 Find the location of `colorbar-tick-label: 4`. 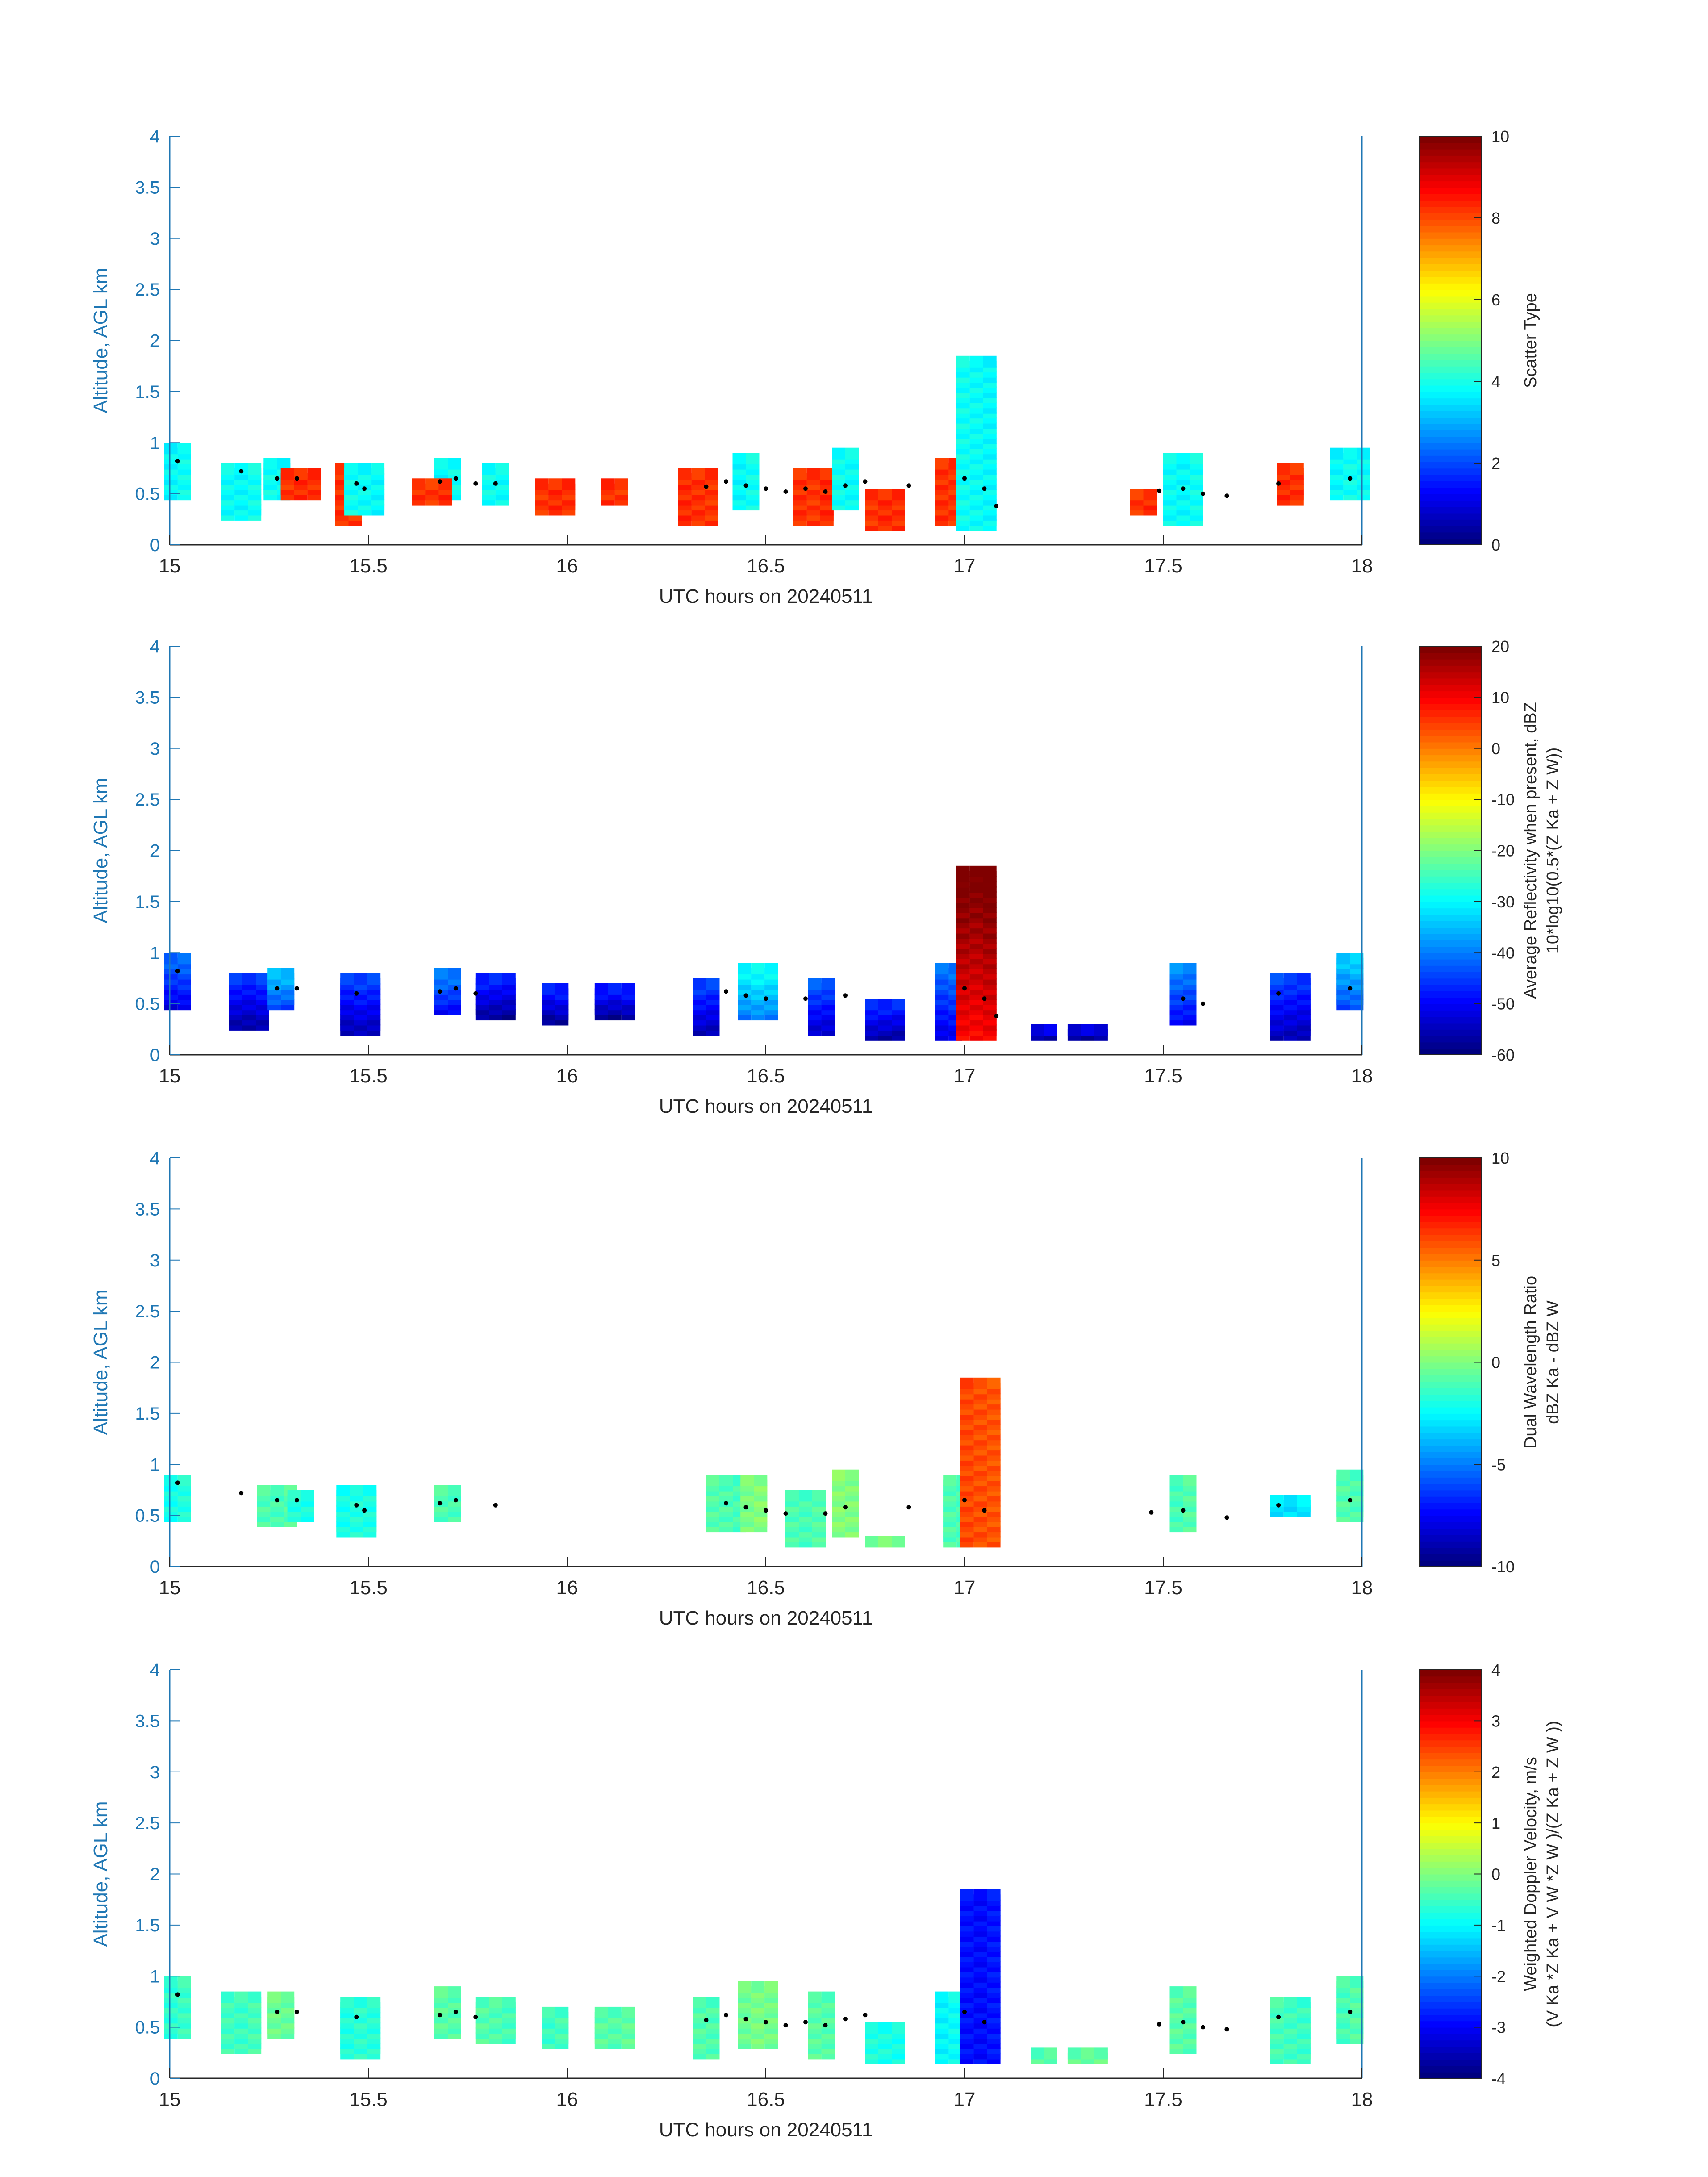

colorbar-tick-label: 4 is located at coordinates (1495, 1670).